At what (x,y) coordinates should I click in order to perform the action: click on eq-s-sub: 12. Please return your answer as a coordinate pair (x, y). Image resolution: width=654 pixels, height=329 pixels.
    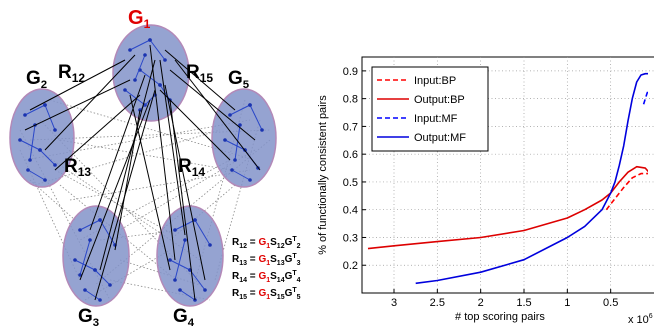
    Looking at the image, I should click on (281, 246).